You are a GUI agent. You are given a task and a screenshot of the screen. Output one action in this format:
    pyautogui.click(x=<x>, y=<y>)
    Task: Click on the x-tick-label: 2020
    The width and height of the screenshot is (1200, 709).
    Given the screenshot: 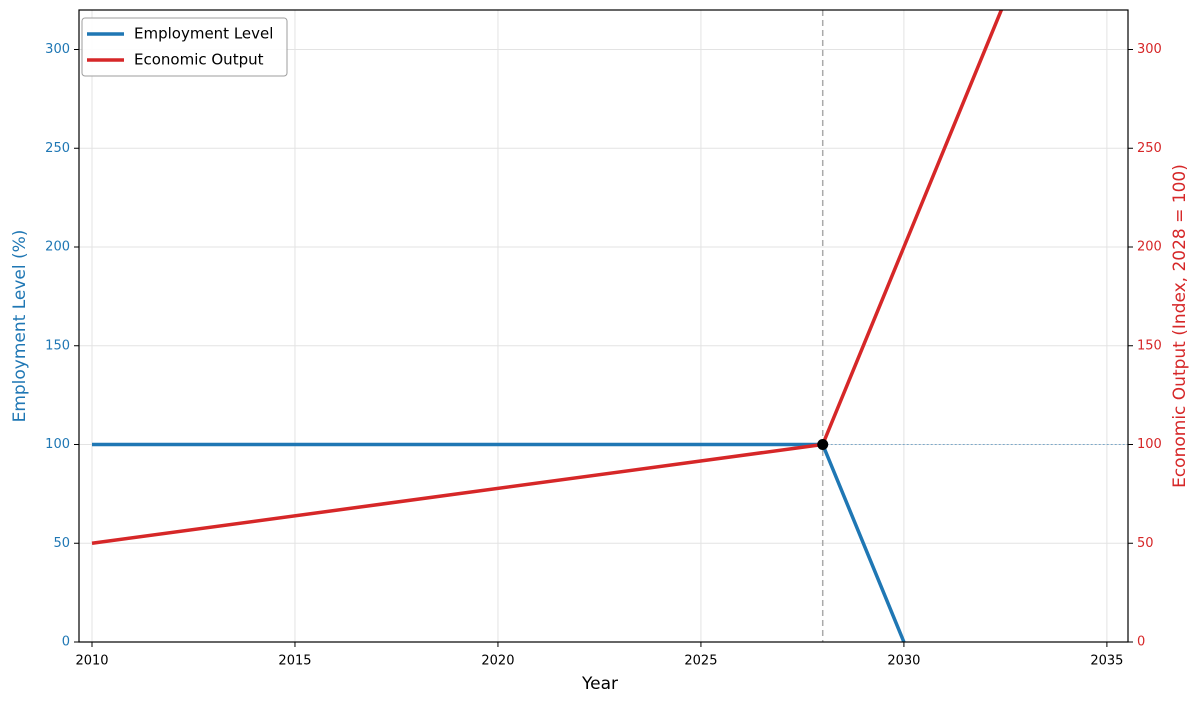 What is the action you would take?
    pyautogui.click(x=497, y=661)
    